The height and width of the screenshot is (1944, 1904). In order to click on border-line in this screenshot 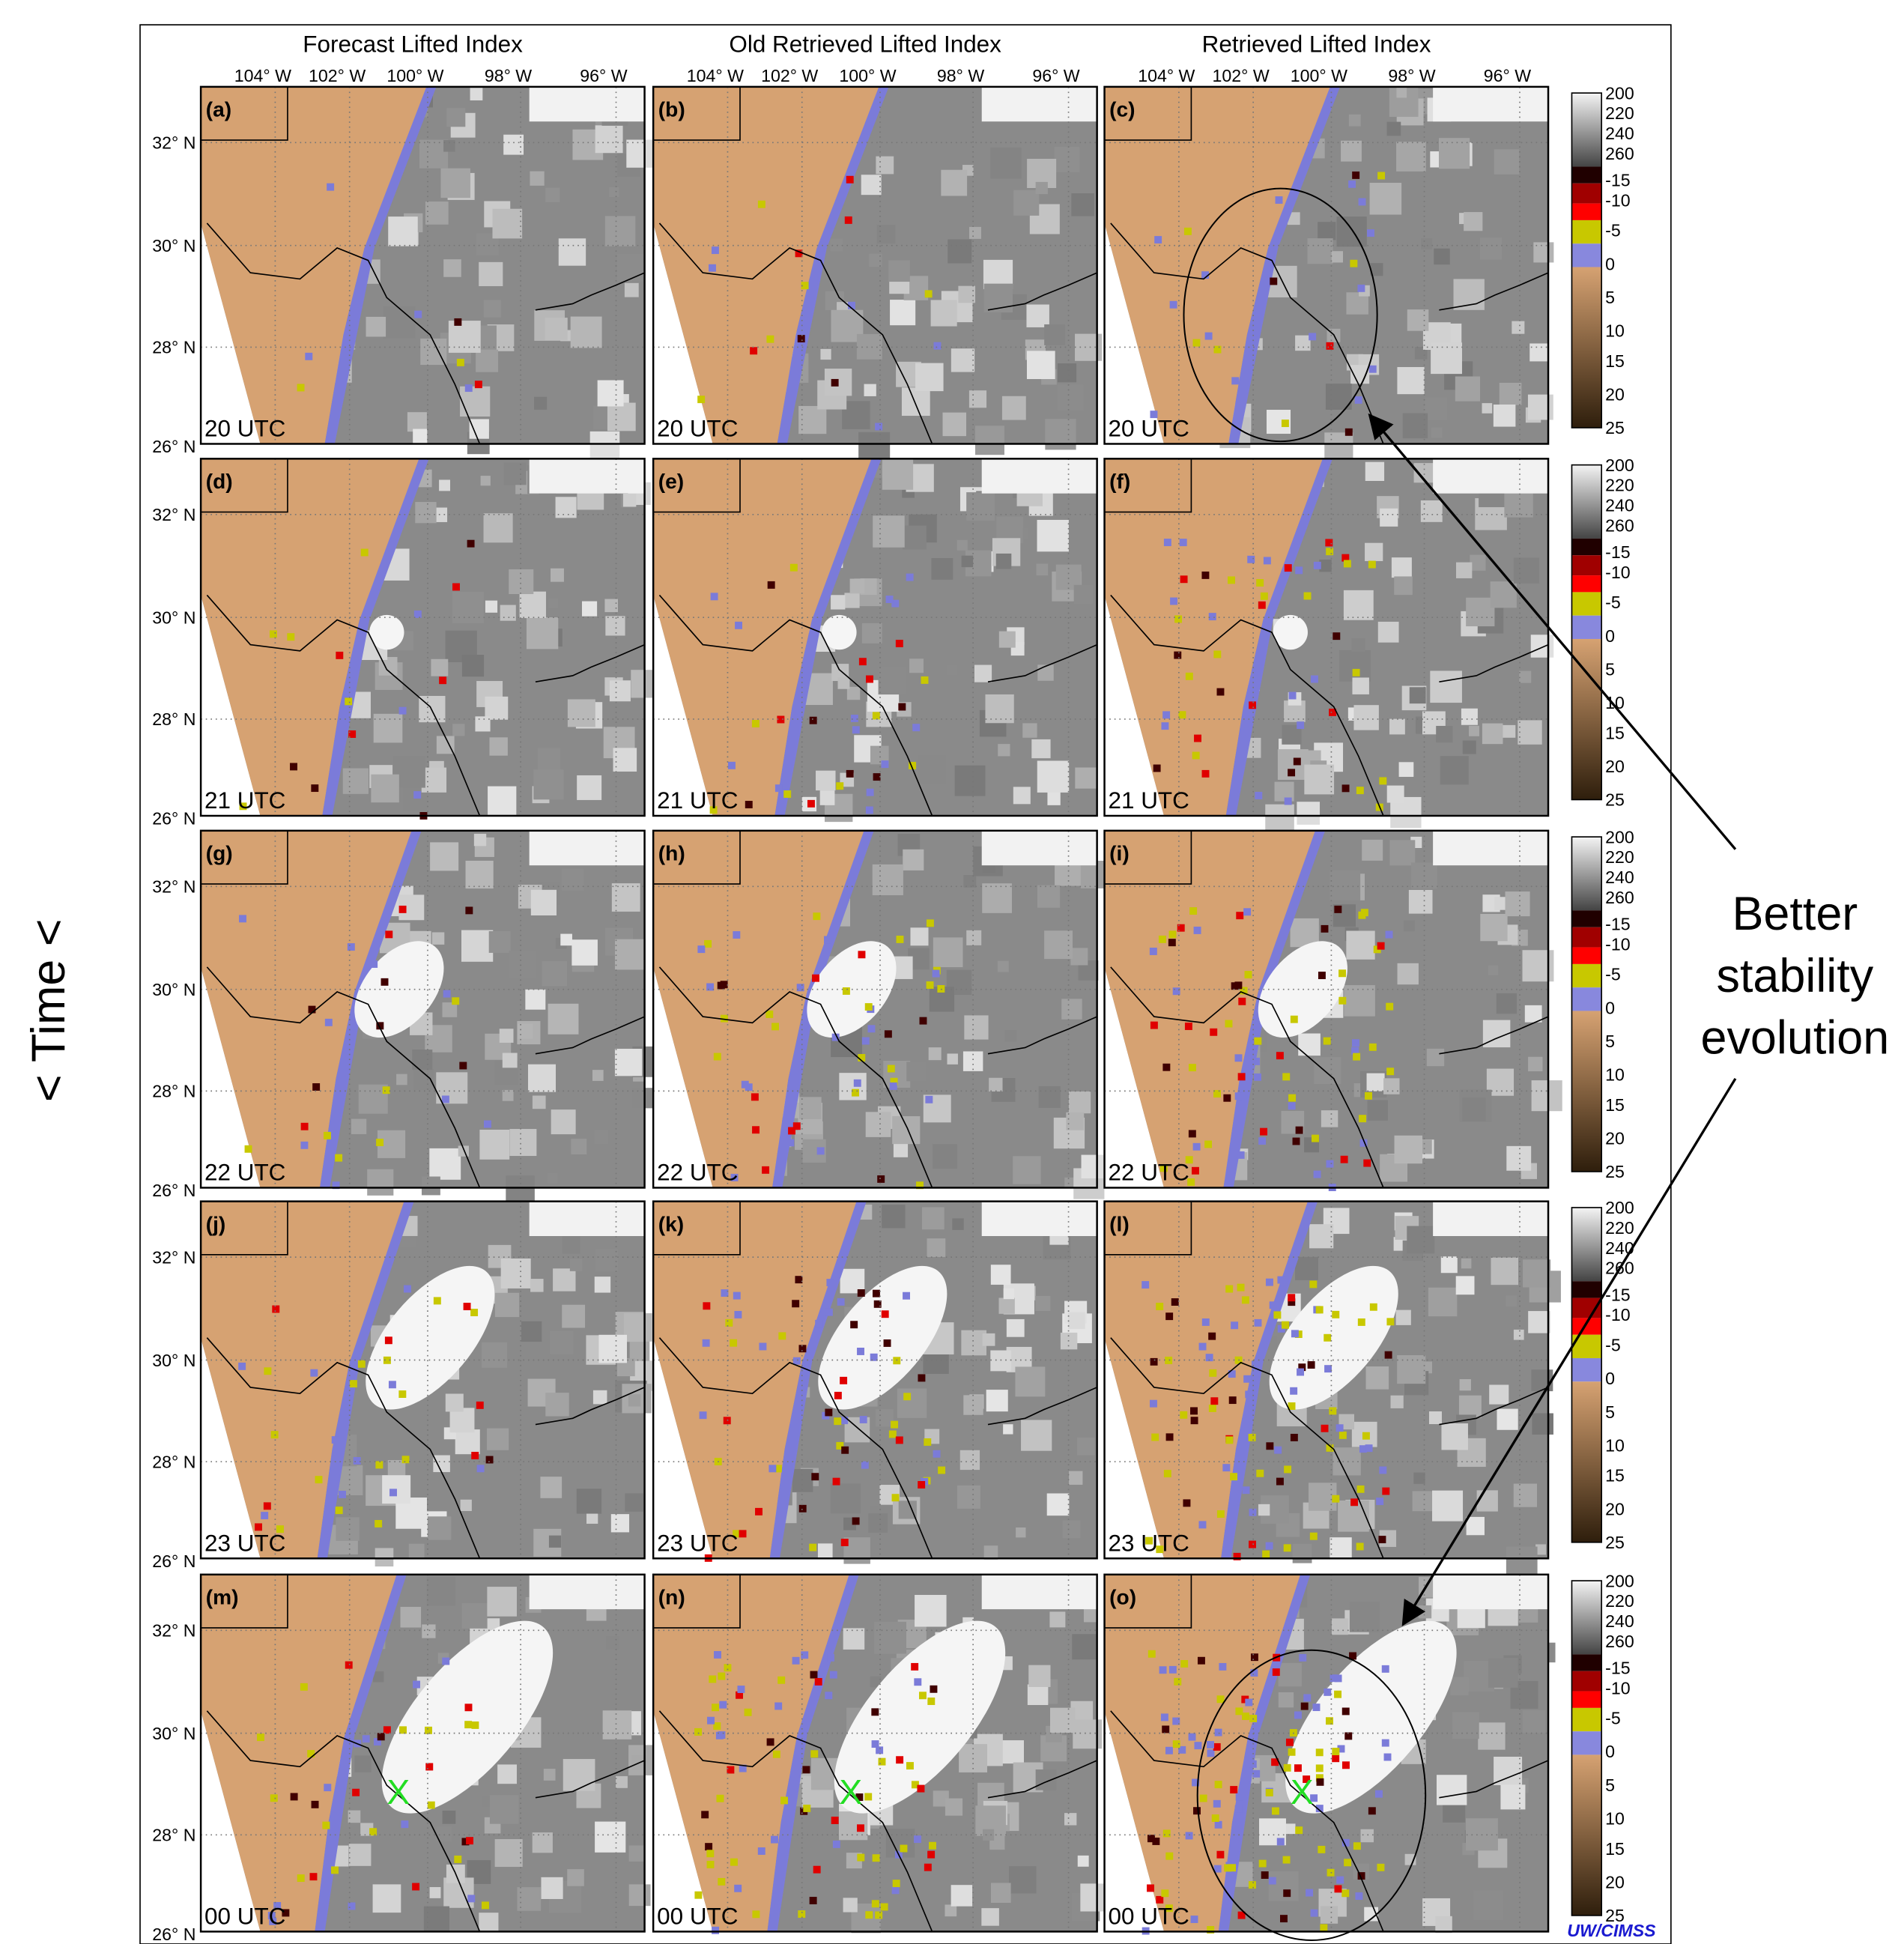, I will do `click(425, 333)`.